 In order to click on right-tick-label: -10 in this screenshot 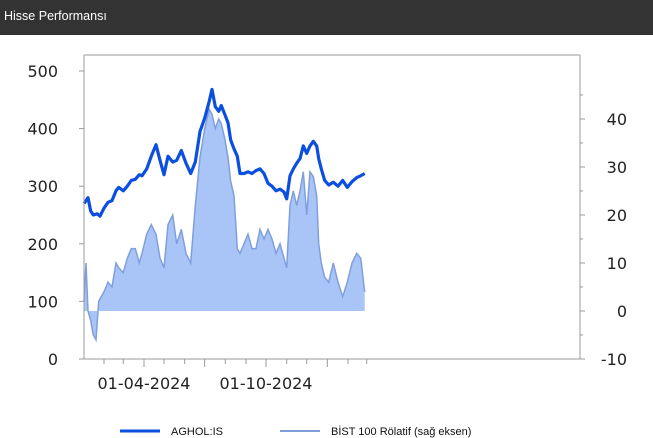, I will do `click(614, 359)`.